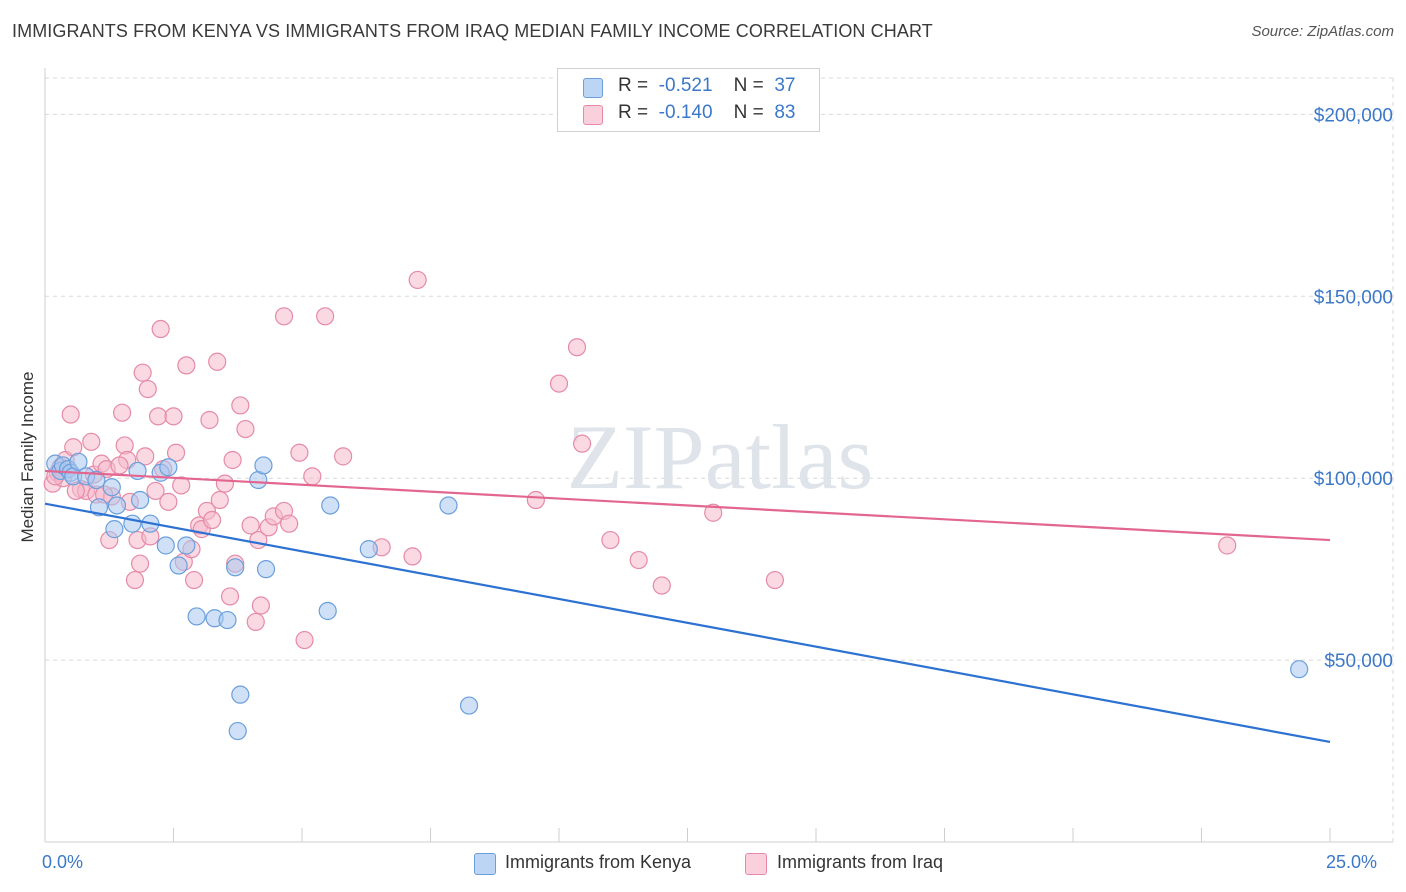 The height and width of the screenshot is (892, 1406). Describe the element at coordinates (598, 862) in the screenshot. I see `kenya-legend-label: Immigrants from Kenya` at that location.